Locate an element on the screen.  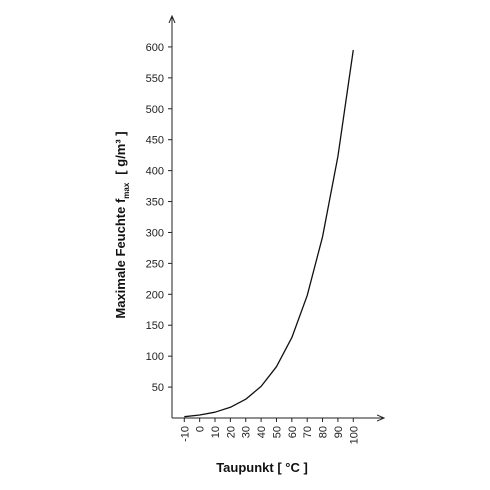
y-tick-label: 50 is located at coordinates (158, 388).